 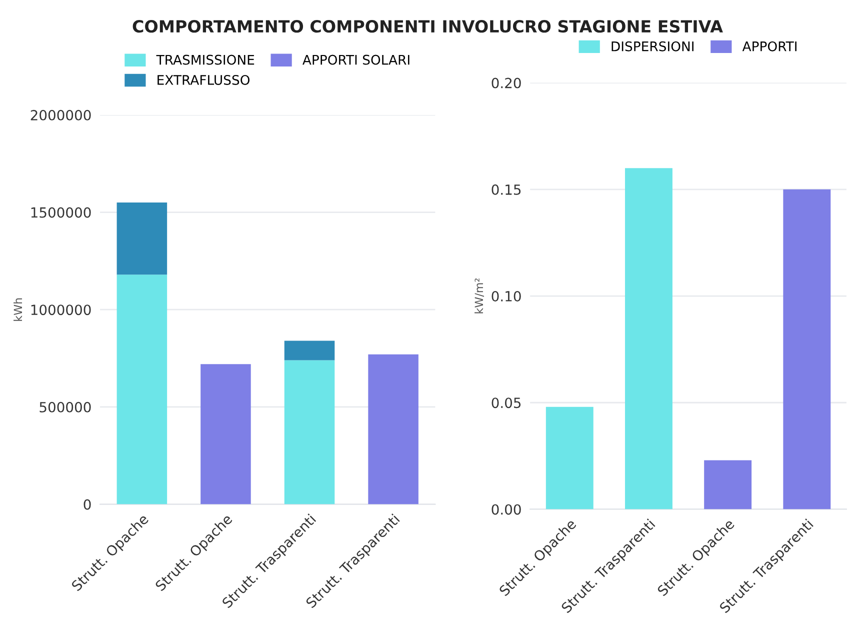 What do you see at coordinates (506, 296) in the screenshot?
I see `y-tick-label: 0.10` at bounding box center [506, 296].